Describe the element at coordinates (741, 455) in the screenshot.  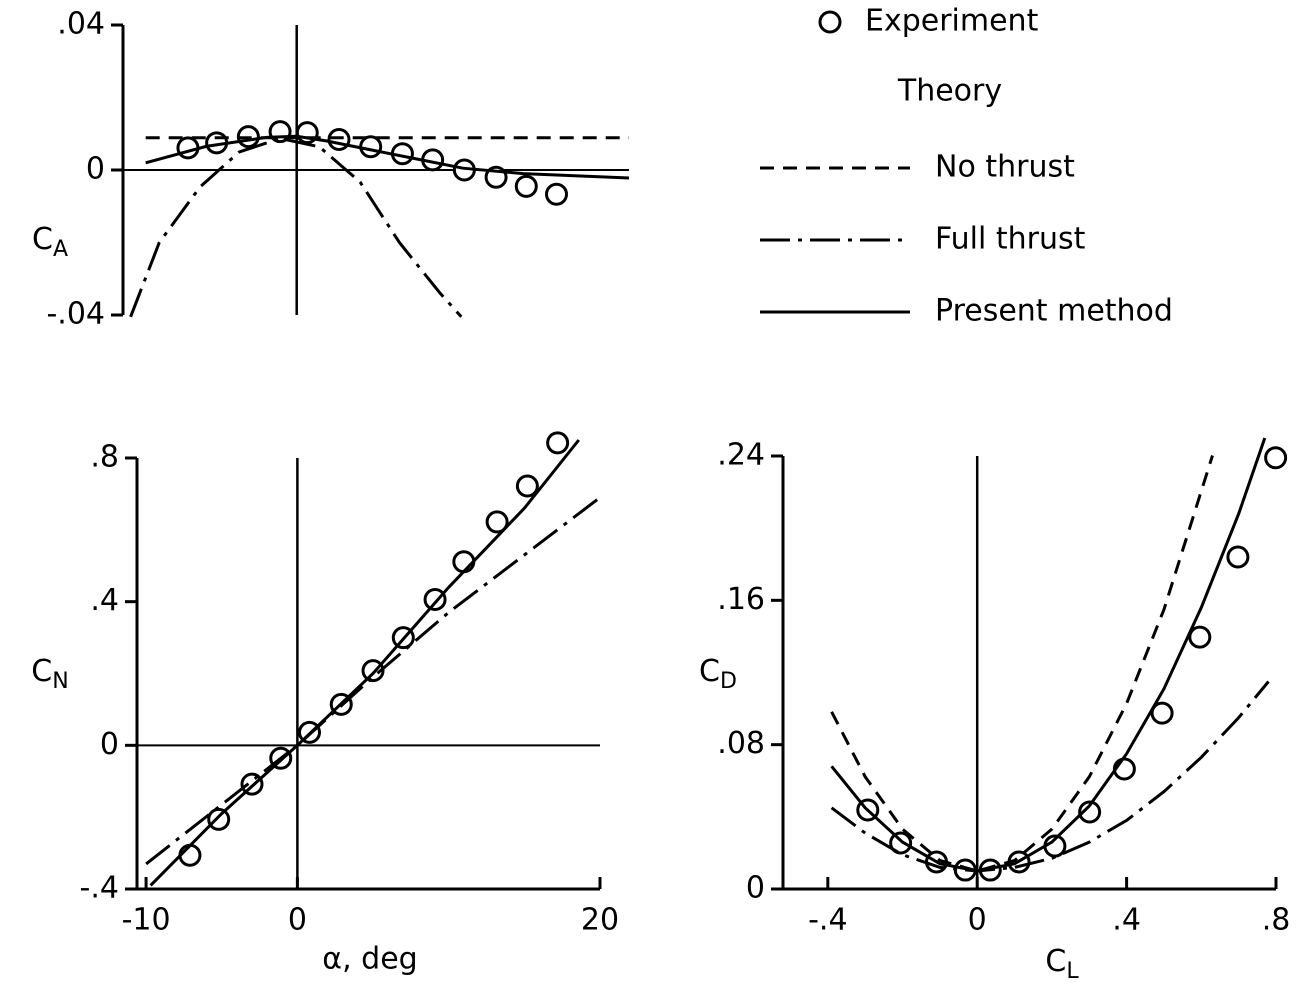
I see `y-tick-label: .24` at that location.